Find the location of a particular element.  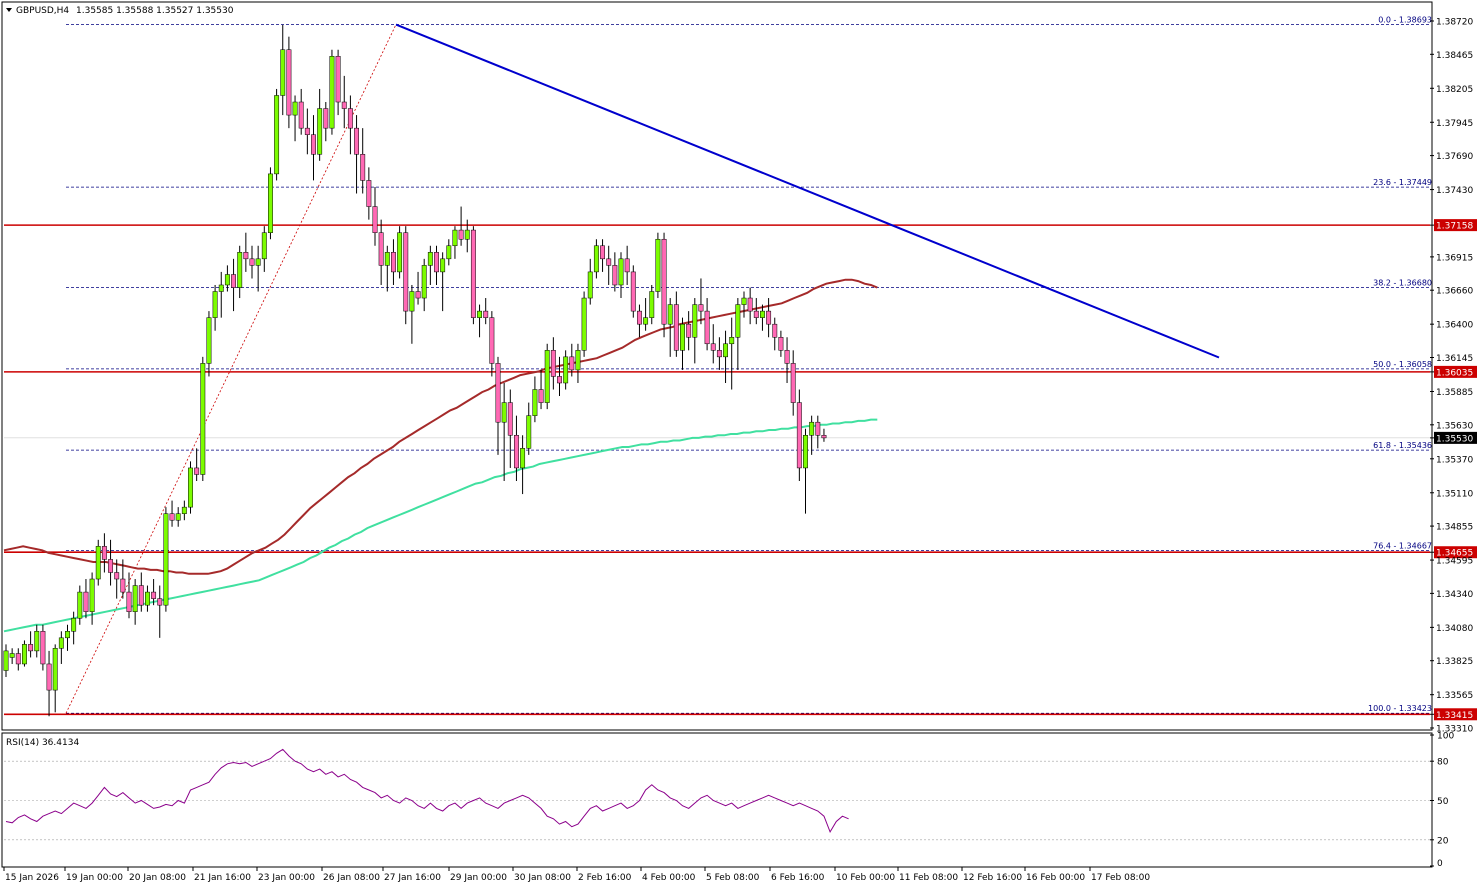

symbol-label: GBPUSD,H4 is located at coordinates (42, 11).